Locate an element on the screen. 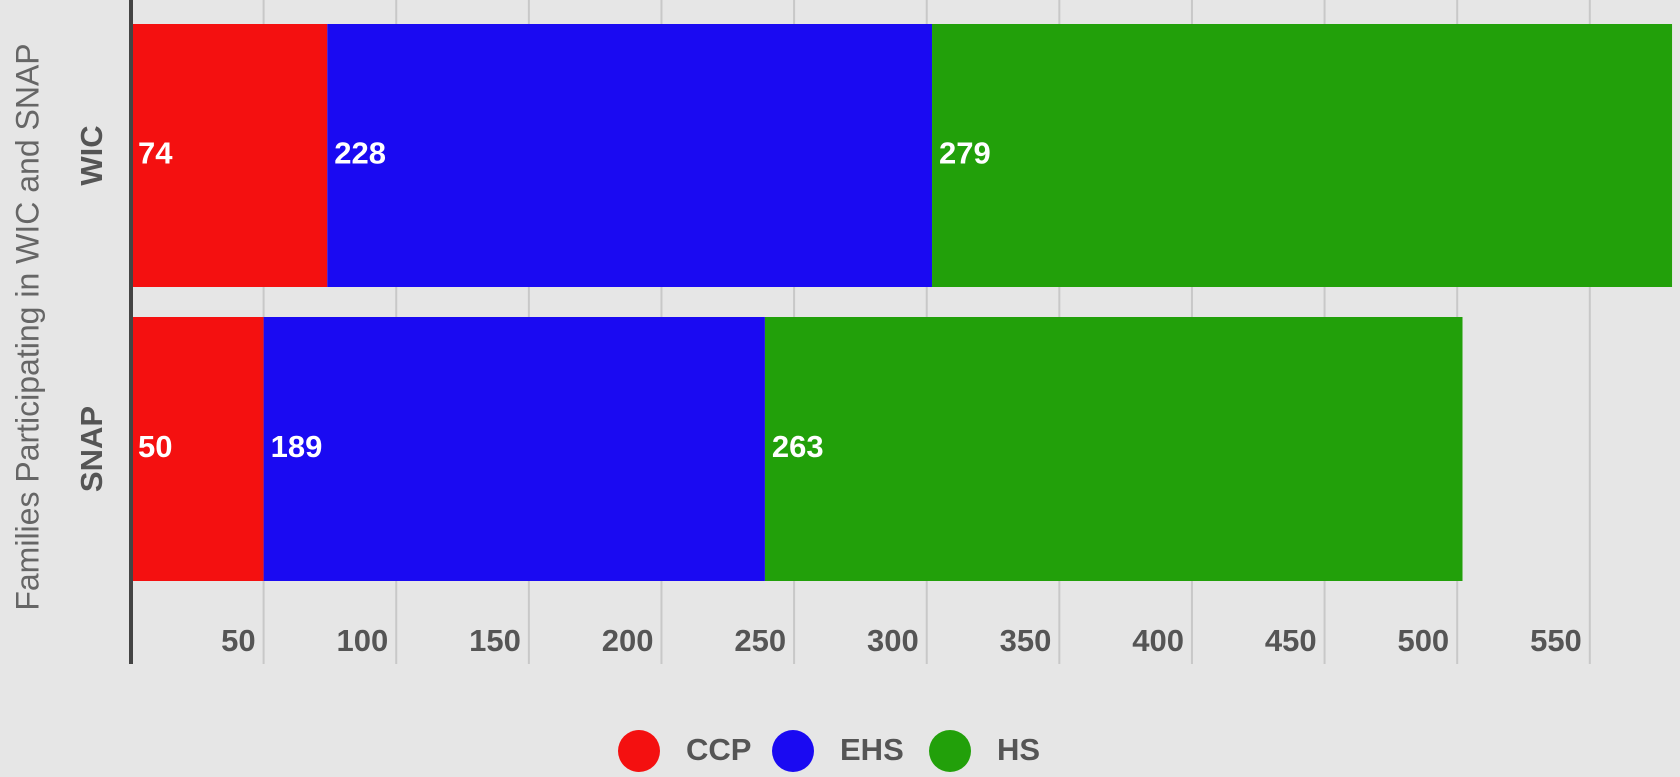 The width and height of the screenshot is (1680, 777). x-tick-label: 450 is located at coordinates (1291, 640).